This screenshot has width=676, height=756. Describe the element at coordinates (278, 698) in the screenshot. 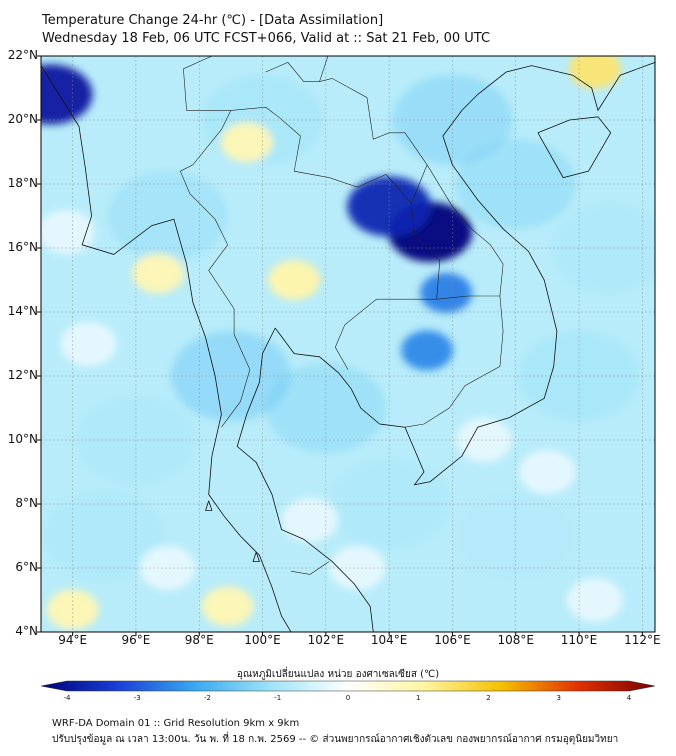

I see `colorbar-tick-label: -1` at that location.